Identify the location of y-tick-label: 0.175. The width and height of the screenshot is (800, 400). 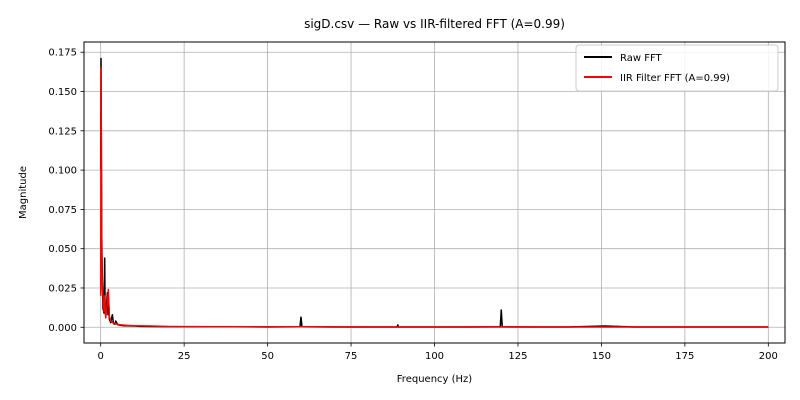
(62, 53).